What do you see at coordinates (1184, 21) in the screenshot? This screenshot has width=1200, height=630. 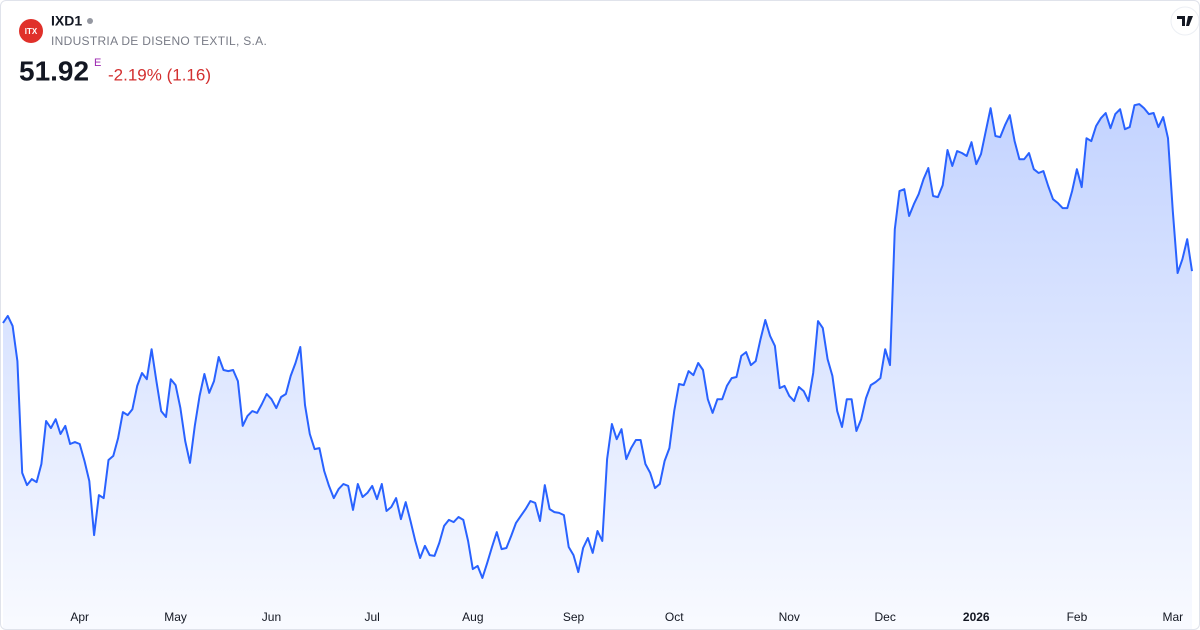 I see `tradingview-logo` at bounding box center [1184, 21].